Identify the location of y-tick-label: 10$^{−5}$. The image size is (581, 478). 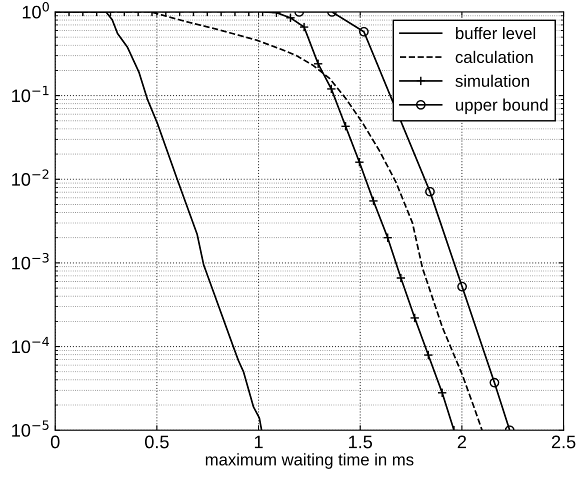
(30, 428).